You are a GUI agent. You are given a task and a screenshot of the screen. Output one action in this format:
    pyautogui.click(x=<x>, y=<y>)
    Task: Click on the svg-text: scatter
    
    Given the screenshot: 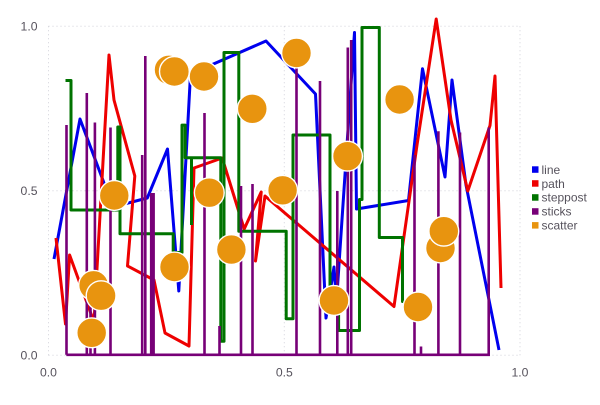 What is the action you would take?
    pyautogui.click(x=560, y=226)
    